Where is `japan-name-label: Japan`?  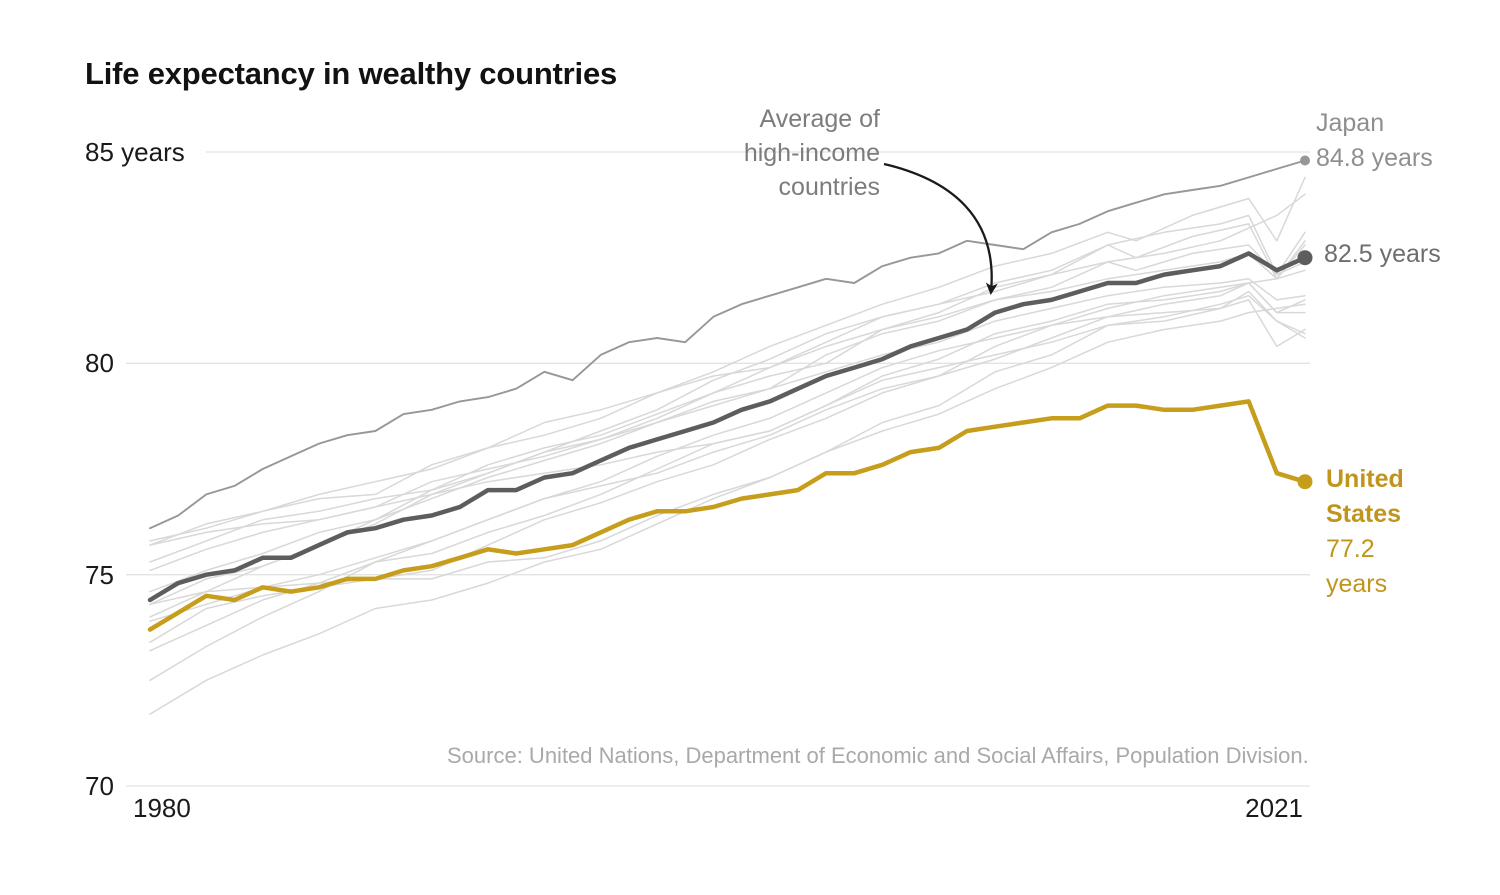
japan-name-label: Japan is located at coordinates (1350, 123).